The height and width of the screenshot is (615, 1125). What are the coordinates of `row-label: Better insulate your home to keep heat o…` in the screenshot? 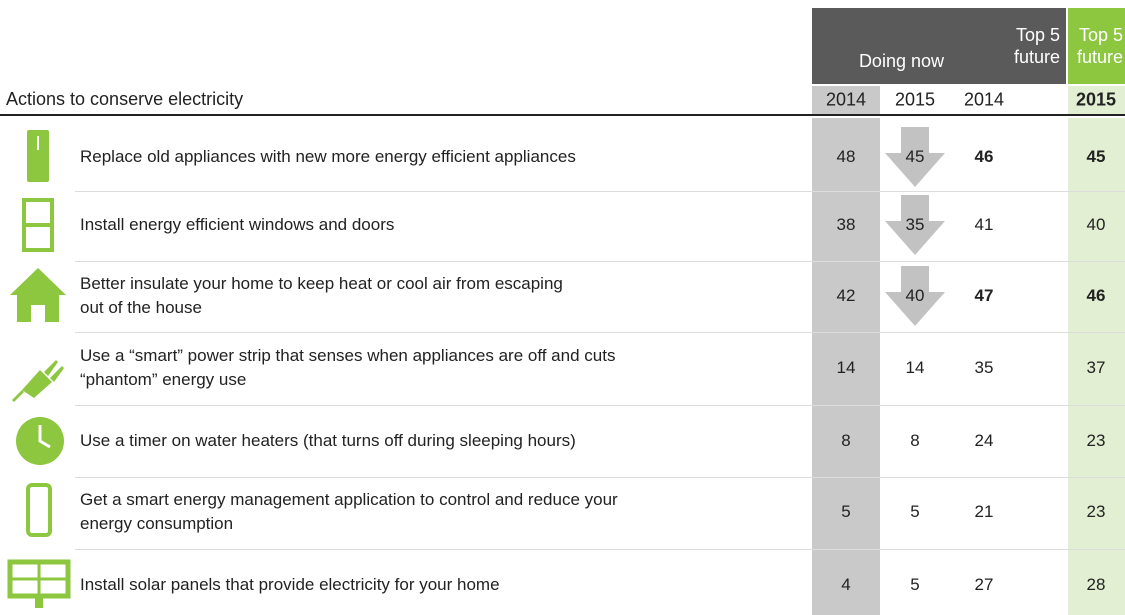 It's located at (321, 296).